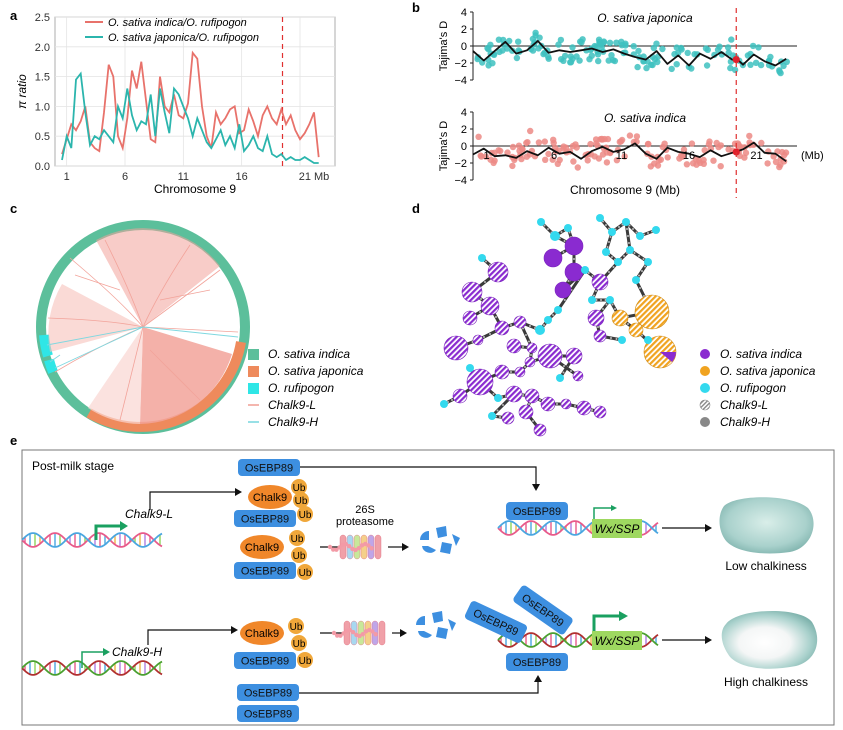  I want to click on osebp89-bound-3-group: OsEBP89, so click(537, 662).